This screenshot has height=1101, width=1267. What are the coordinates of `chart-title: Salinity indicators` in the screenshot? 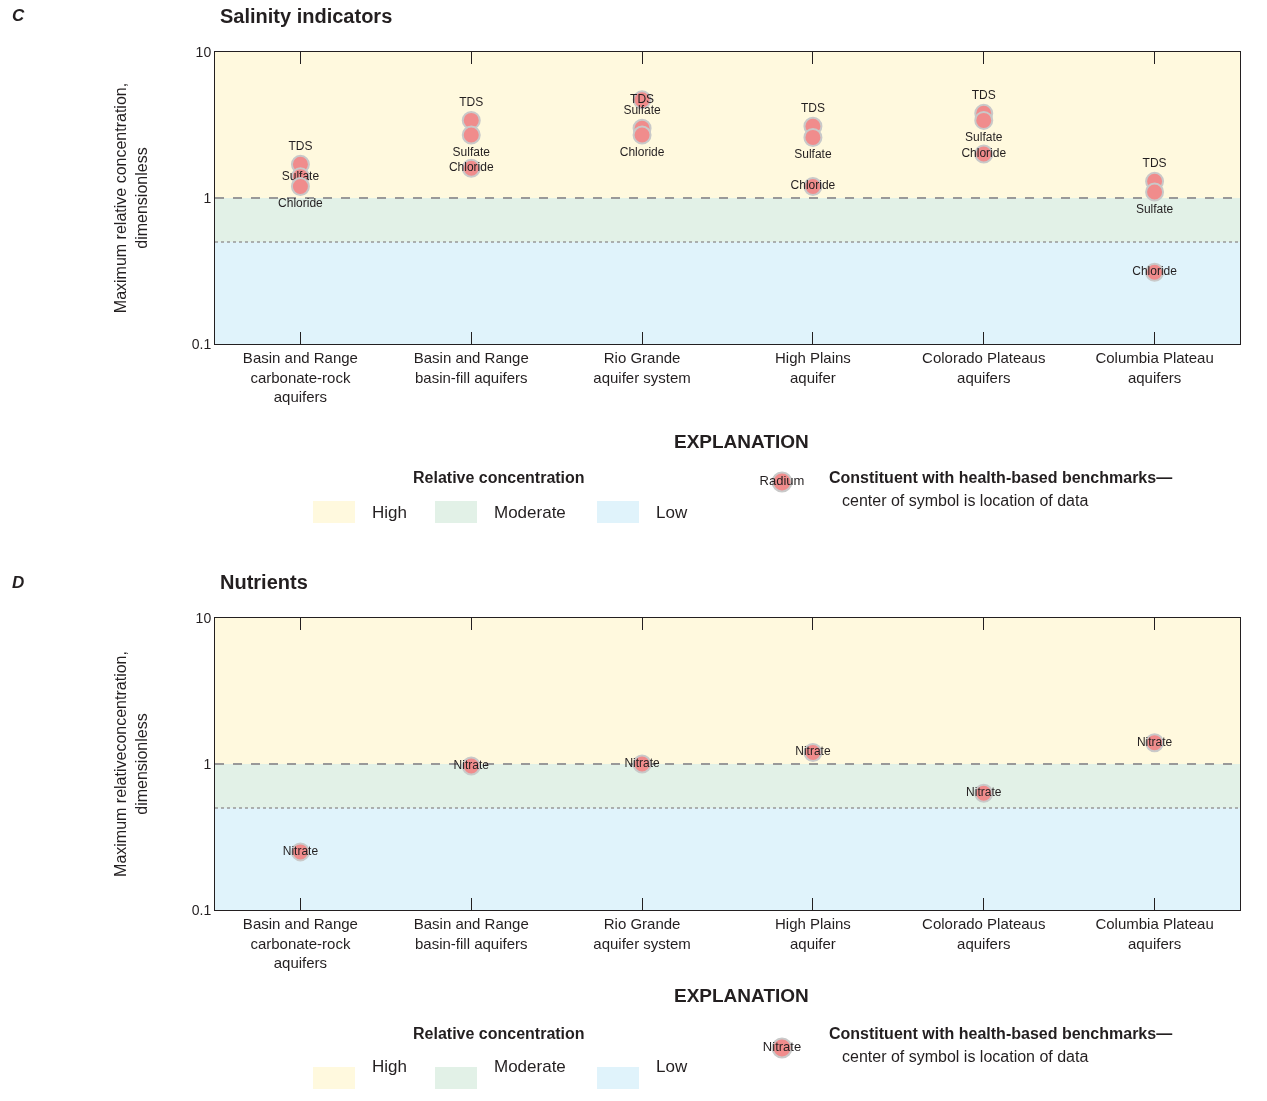 It's located at (306, 16).